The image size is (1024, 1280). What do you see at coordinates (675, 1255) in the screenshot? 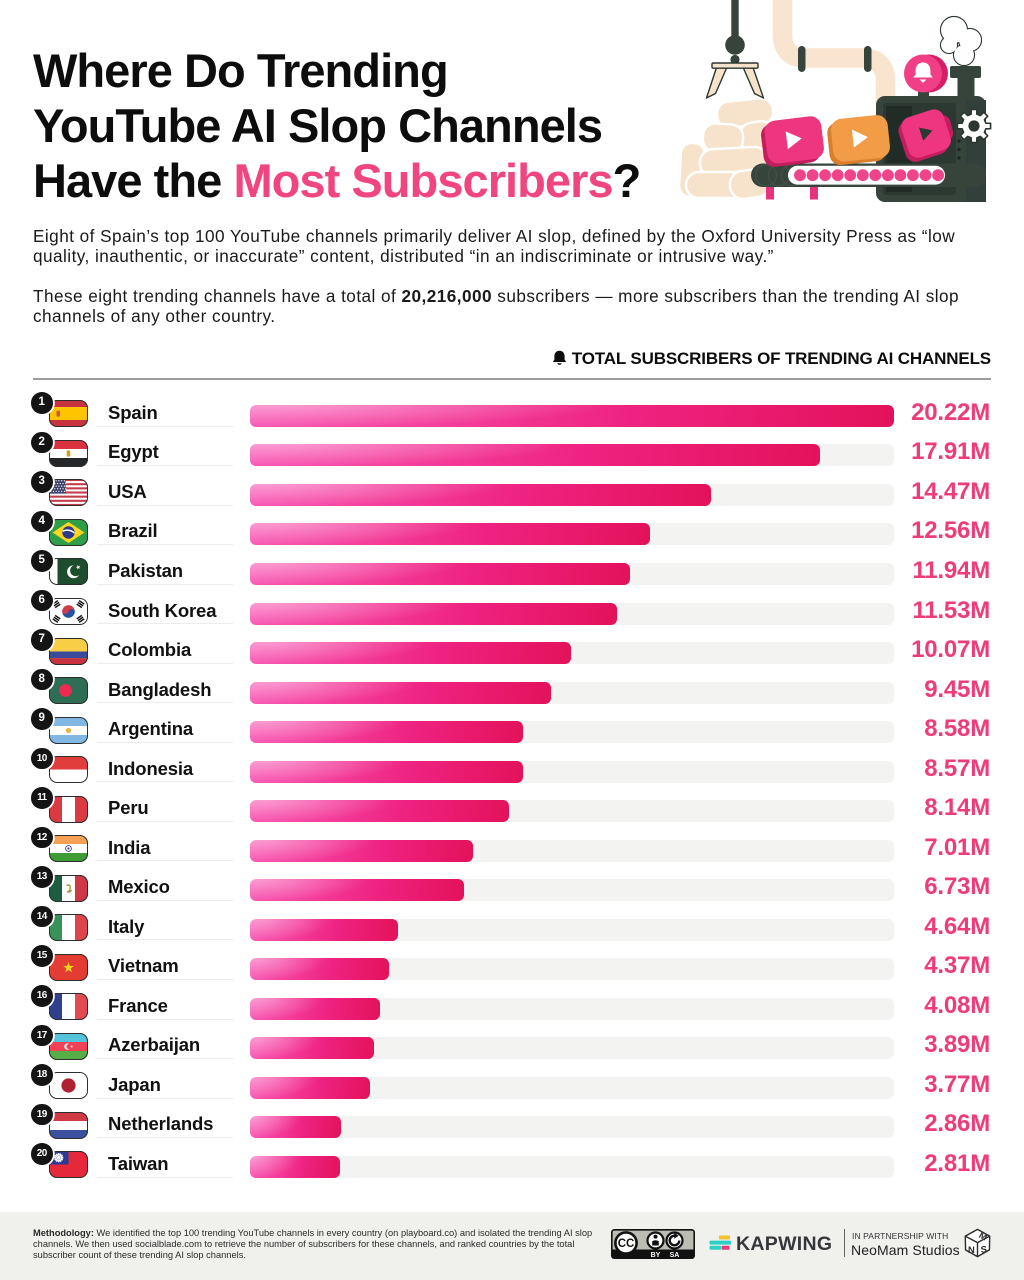
I see `svg-text: SA` at bounding box center [675, 1255].